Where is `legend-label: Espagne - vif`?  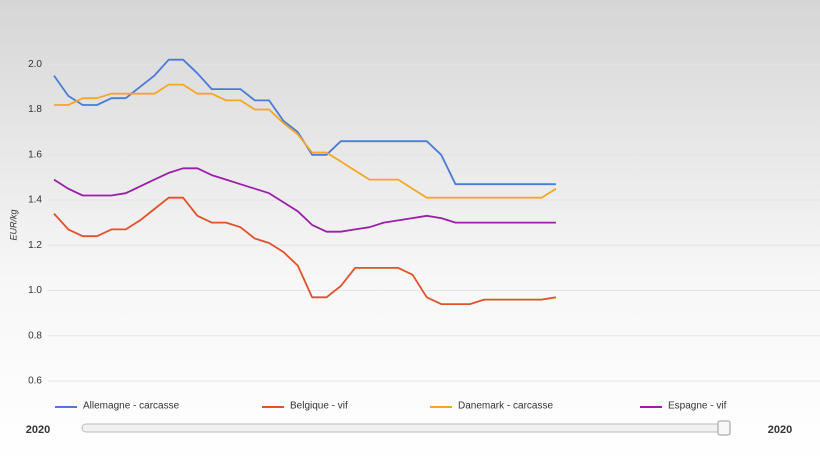 legend-label: Espagne - vif is located at coordinates (697, 406).